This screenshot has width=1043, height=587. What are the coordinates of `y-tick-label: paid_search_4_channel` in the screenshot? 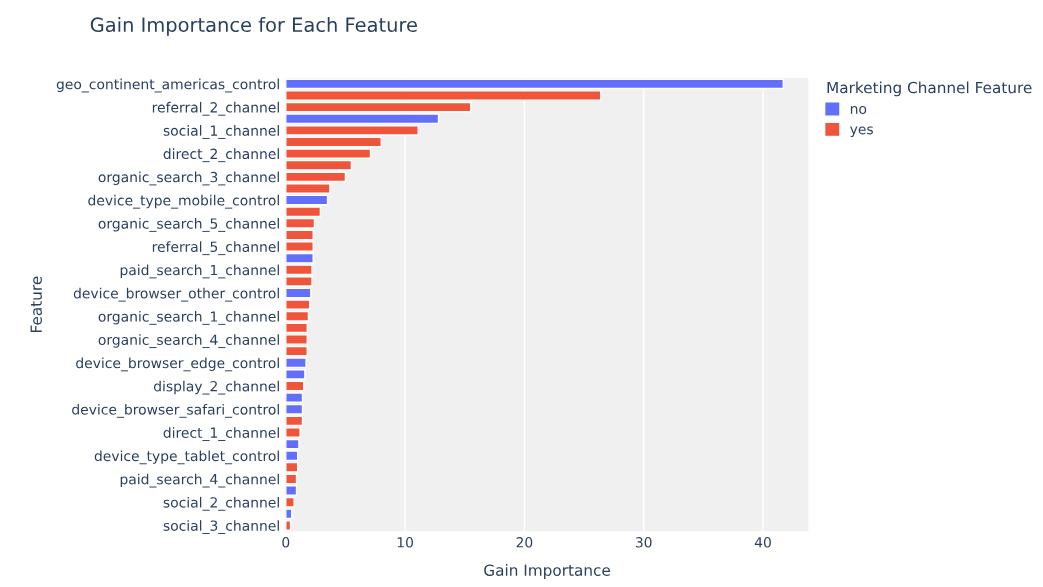 It's located at (199, 480).